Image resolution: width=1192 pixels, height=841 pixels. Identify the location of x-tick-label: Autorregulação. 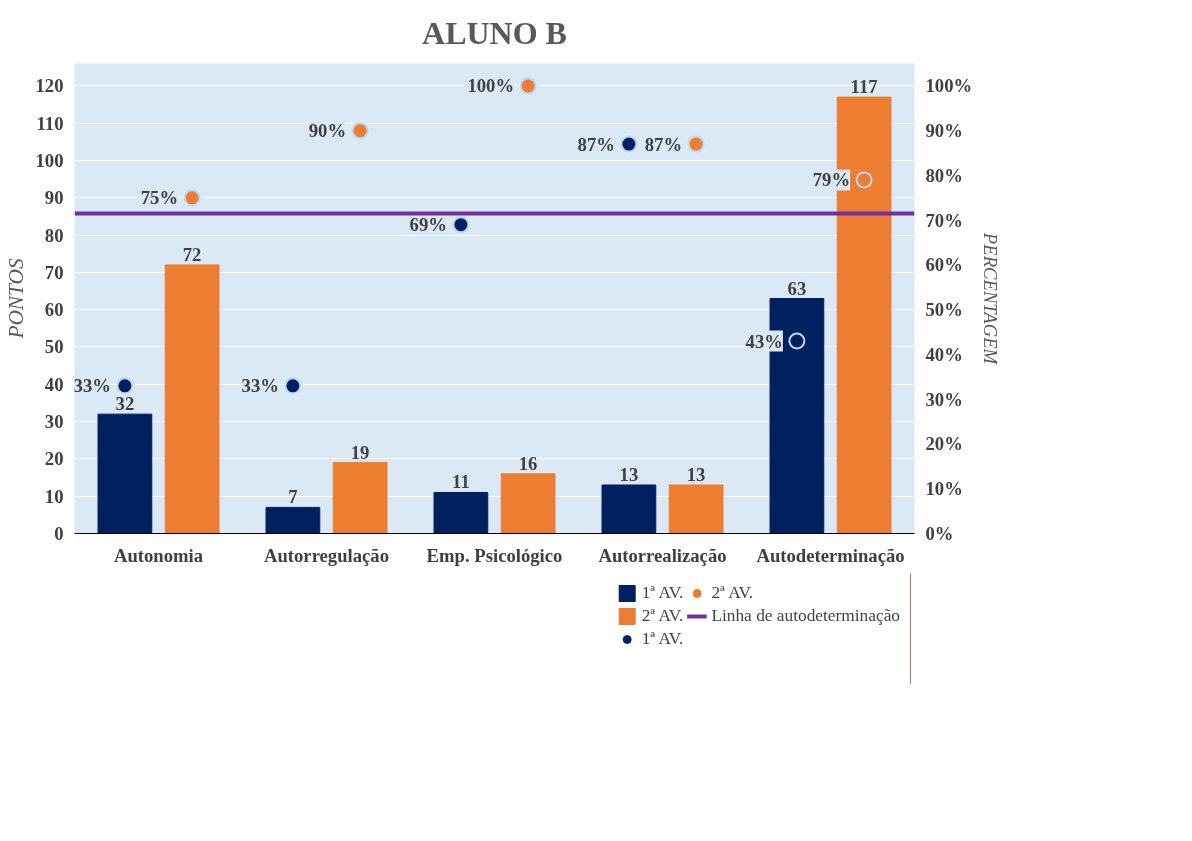
(326, 555).